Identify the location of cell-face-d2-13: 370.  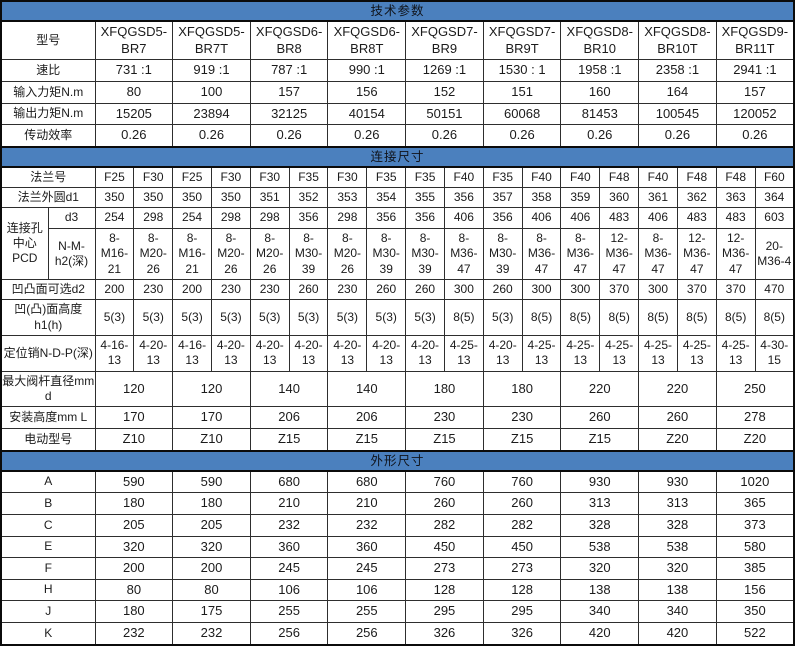
(619, 289).